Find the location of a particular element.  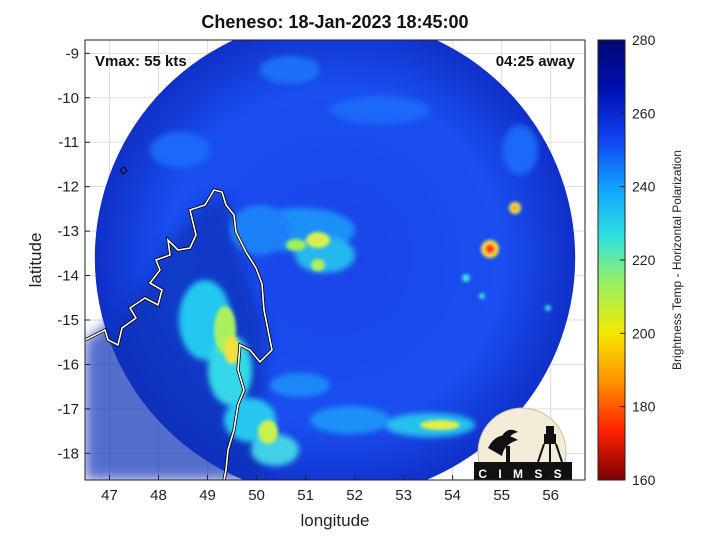

x-tick-label: 52 is located at coordinates (354, 495).